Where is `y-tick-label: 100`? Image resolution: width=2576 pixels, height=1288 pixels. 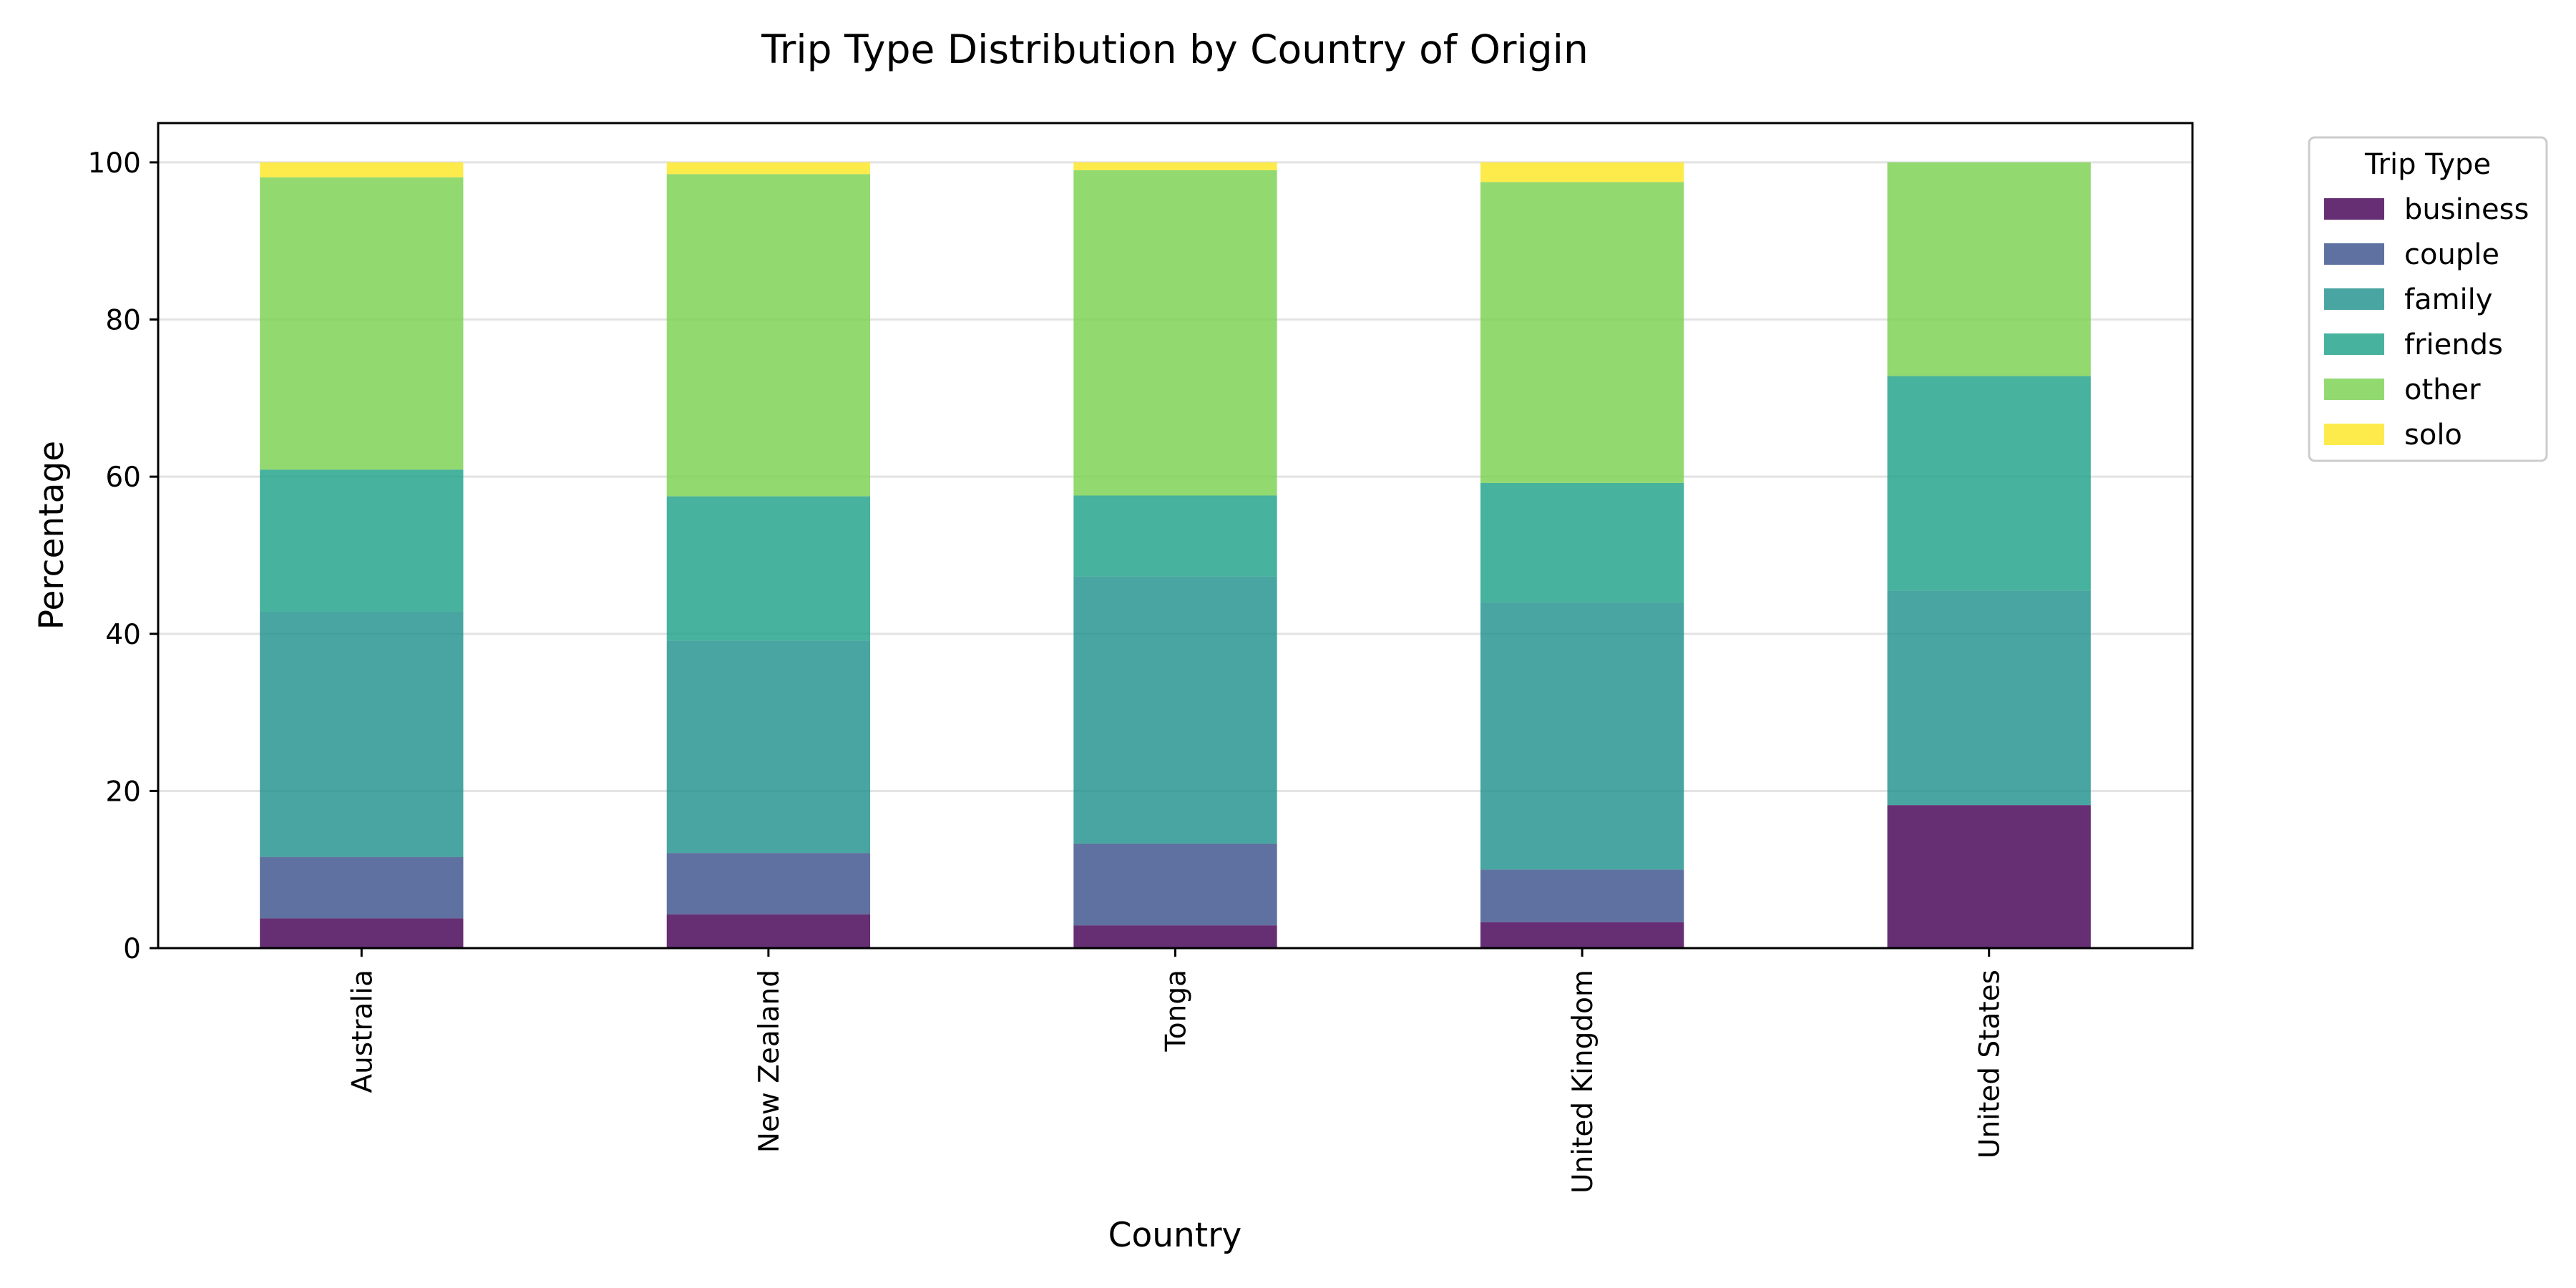
y-tick-label: 100 is located at coordinates (114, 163).